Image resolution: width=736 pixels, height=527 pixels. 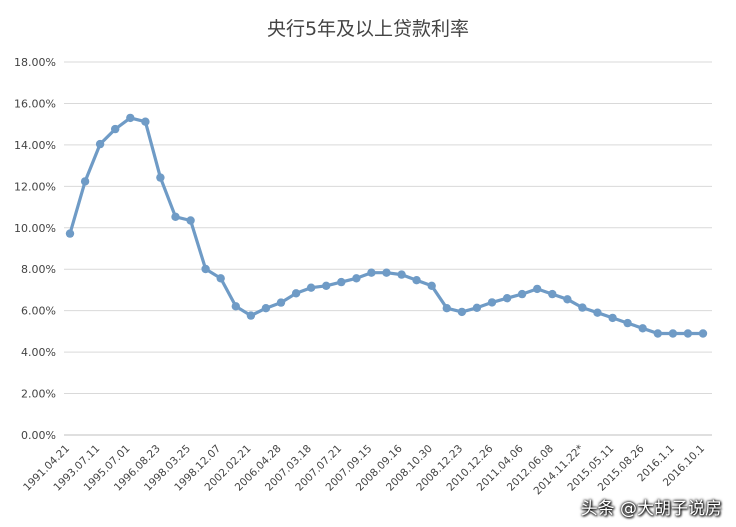 I want to click on y-tick-label: 4.00%, so click(x=38, y=352).